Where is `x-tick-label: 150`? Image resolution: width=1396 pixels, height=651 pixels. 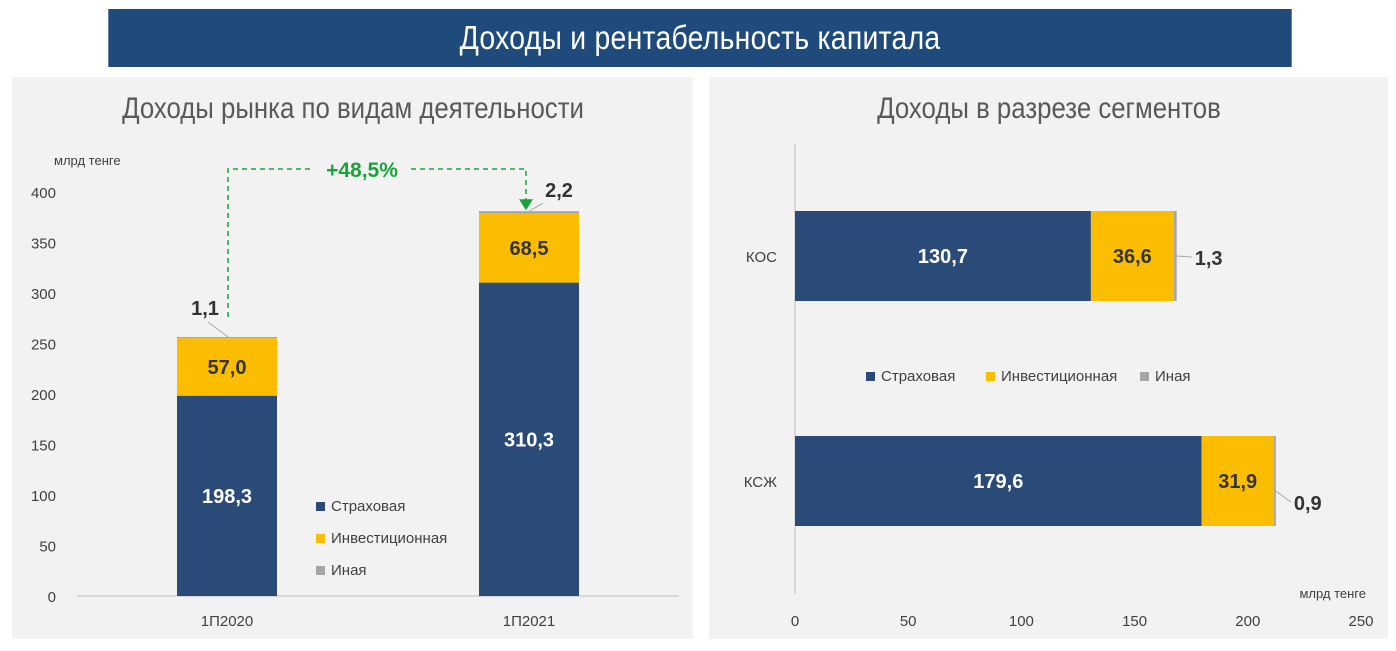
x-tick-label: 150 is located at coordinates (1134, 621).